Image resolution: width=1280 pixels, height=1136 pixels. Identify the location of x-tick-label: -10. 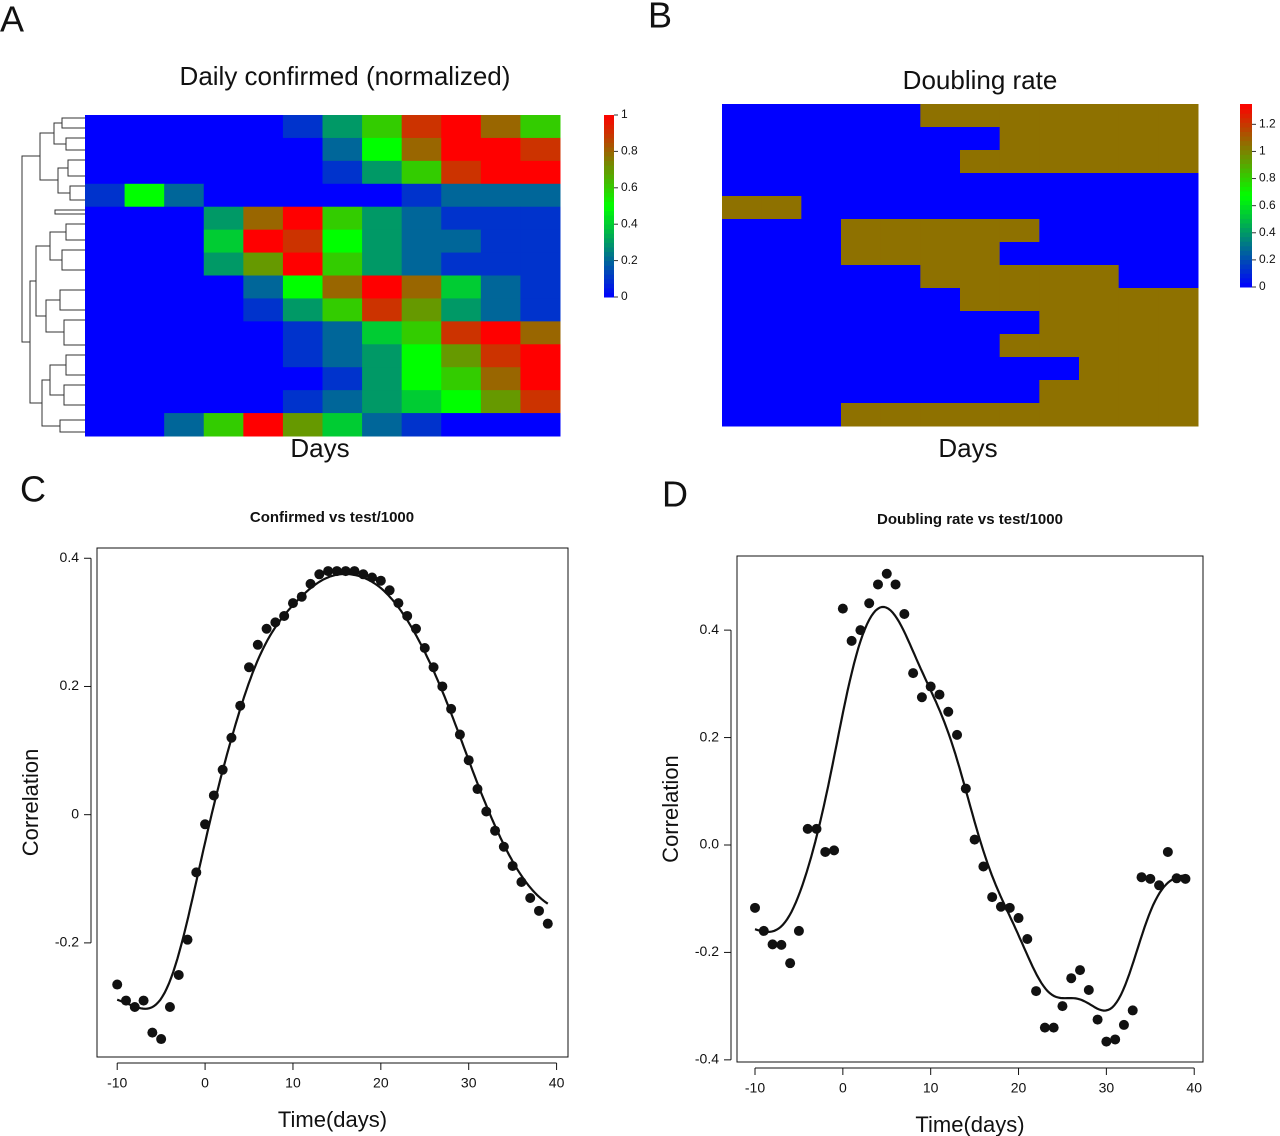
(117, 1083).